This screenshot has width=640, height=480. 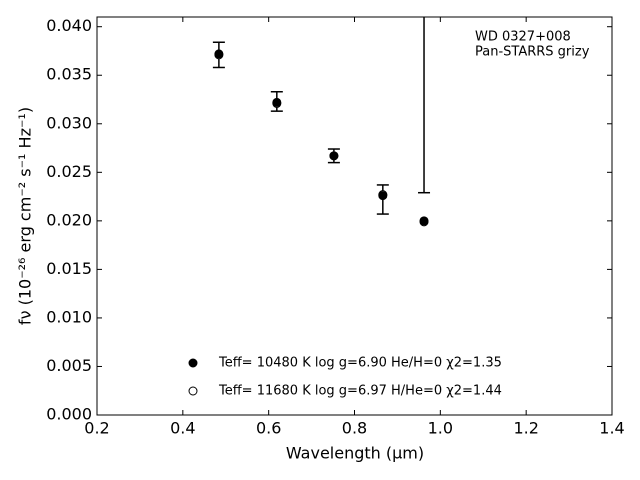 I want to click on x-tick-label: 0.4, so click(x=182, y=428).